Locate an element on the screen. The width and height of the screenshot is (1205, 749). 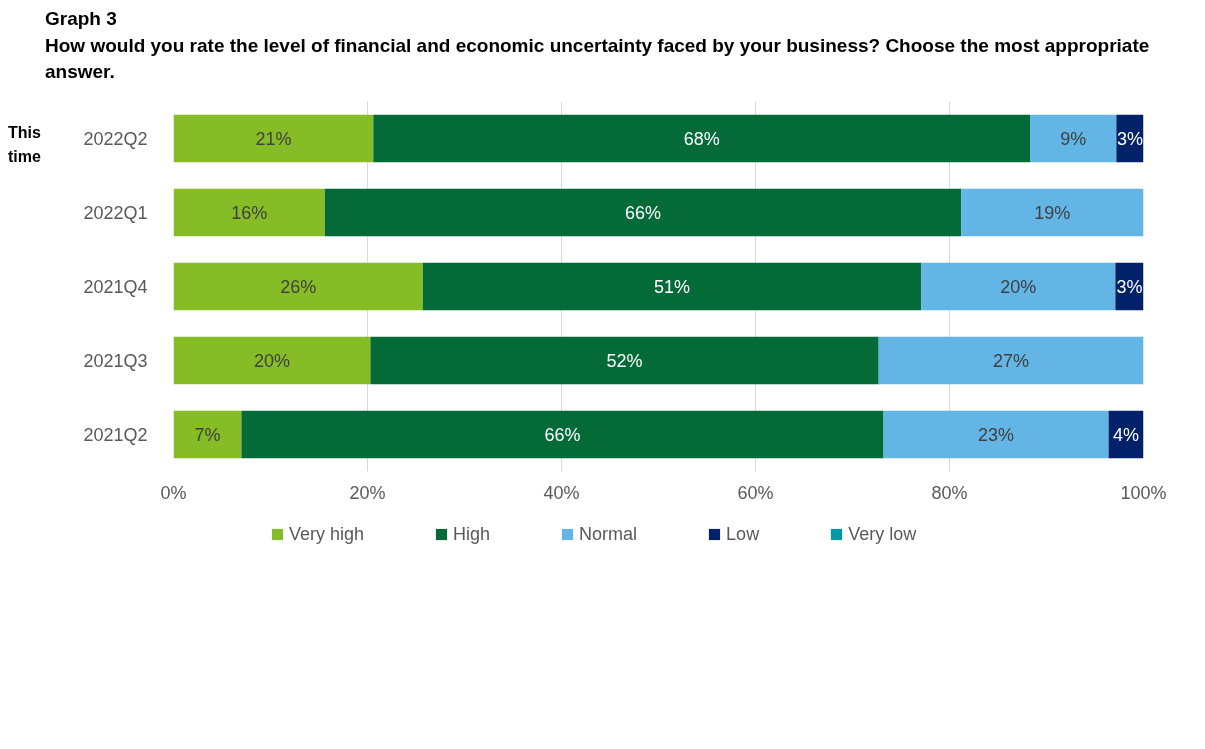
data-label: 23% is located at coordinates (996, 434).